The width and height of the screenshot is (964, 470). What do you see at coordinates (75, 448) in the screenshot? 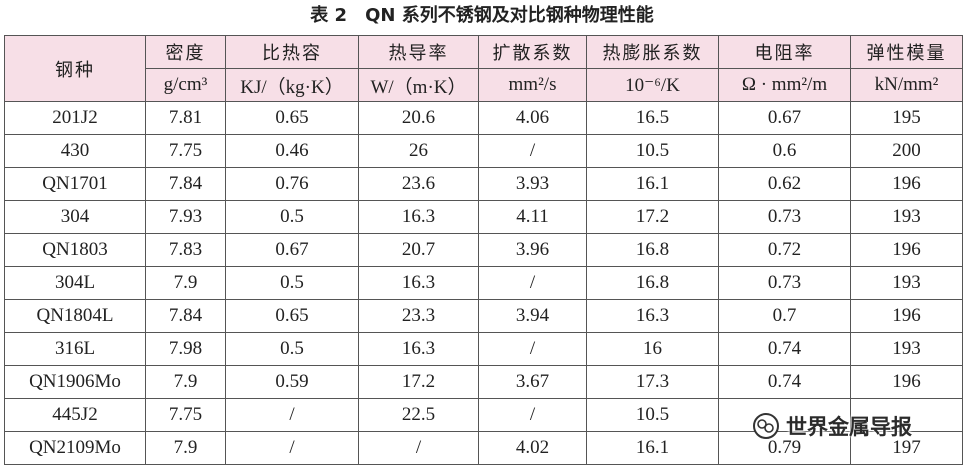
I see `grade-cell: QN2109Mo` at bounding box center [75, 448].